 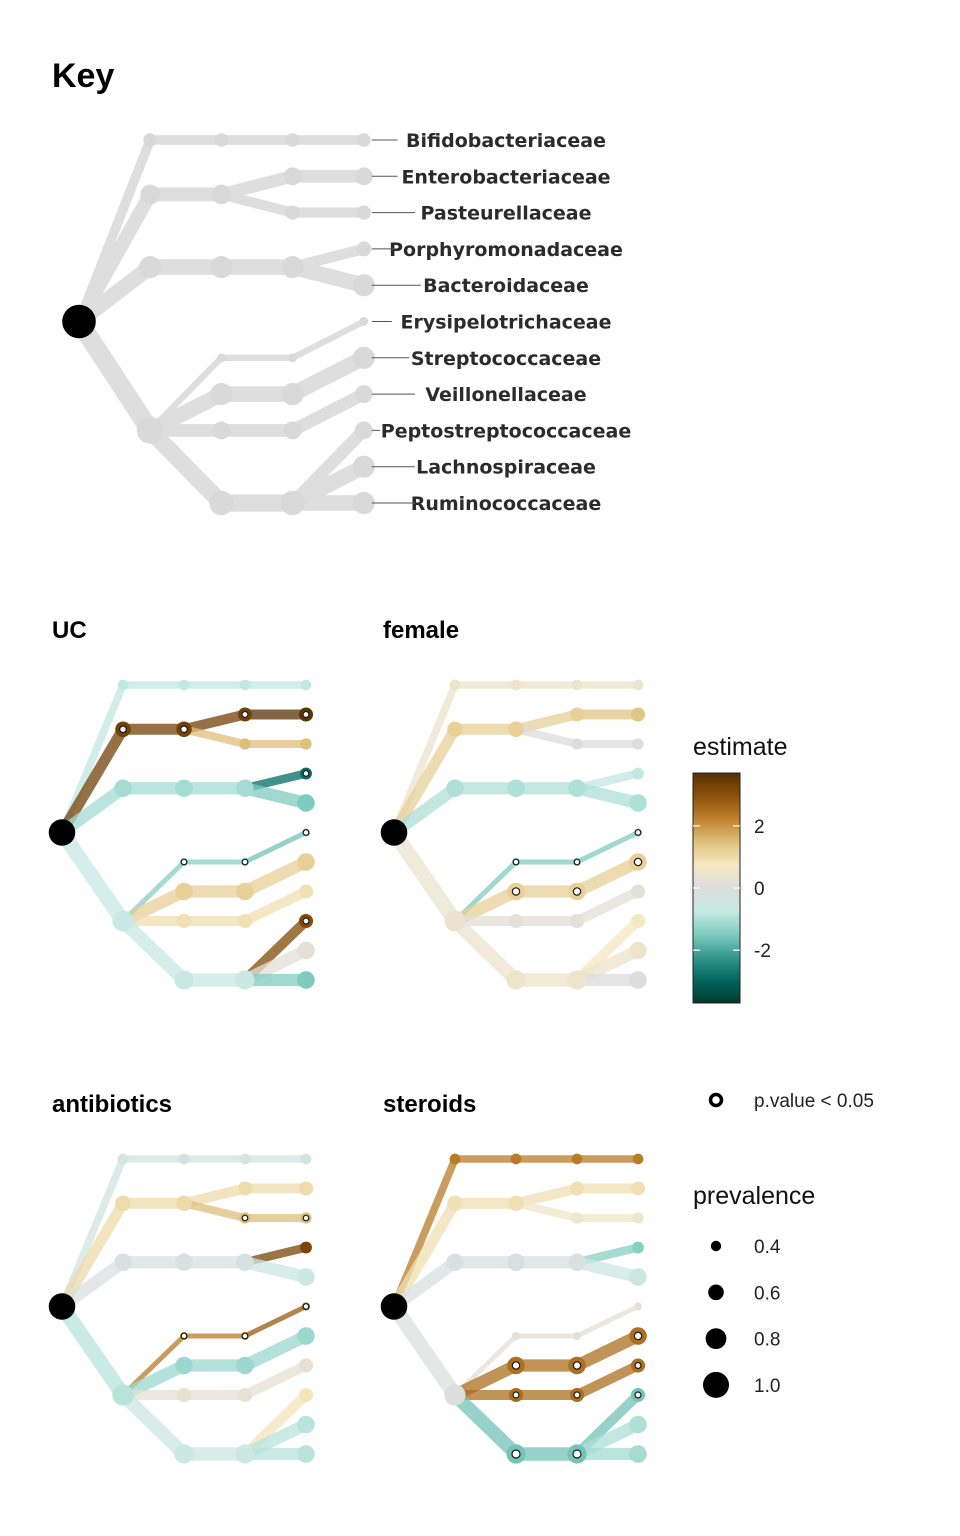 What do you see at coordinates (421, 630) in the screenshot?
I see `panel-title-female: female` at bounding box center [421, 630].